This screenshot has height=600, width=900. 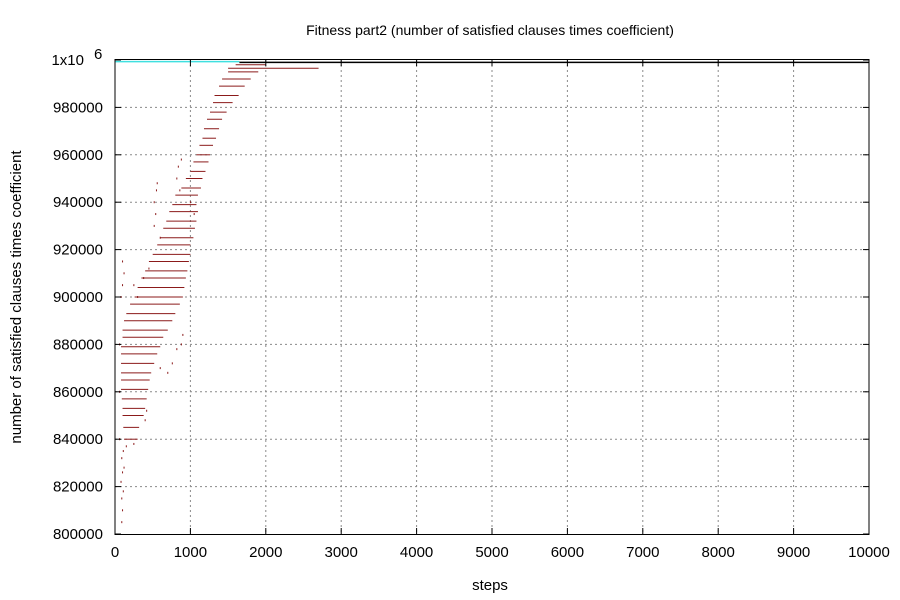 What do you see at coordinates (115, 552) in the screenshot?
I see `x-tick-label: 0` at bounding box center [115, 552].